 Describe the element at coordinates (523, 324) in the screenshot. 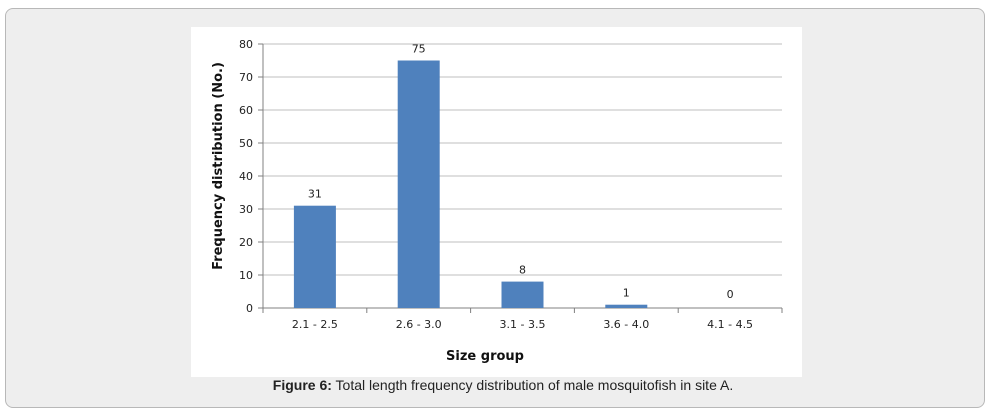

I see `x-tick-label: 3.1 - 3.5` at that location.